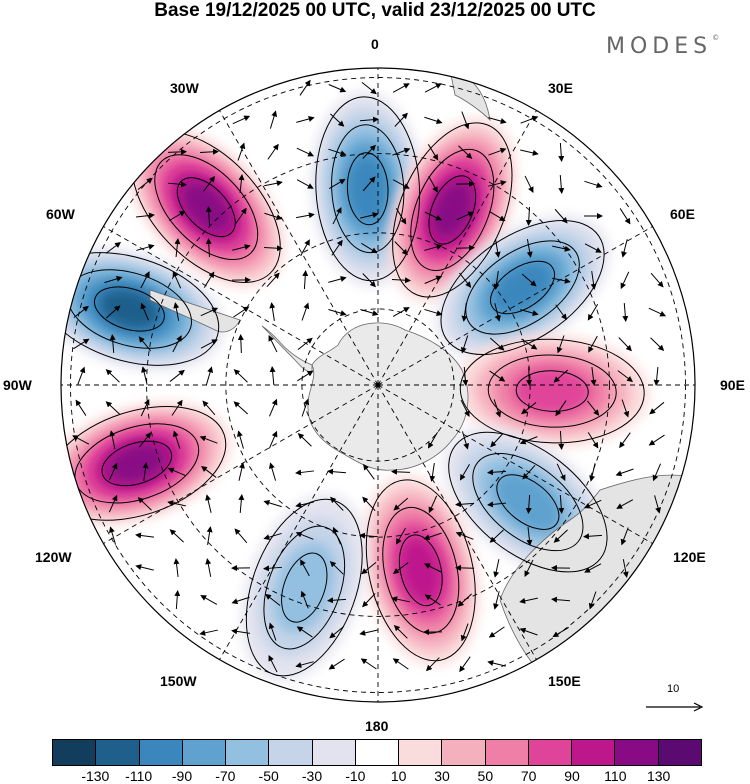 This screenshot has height=784, width=750. I want to click on colorbar-tick-label: 130, so click(658, 776).